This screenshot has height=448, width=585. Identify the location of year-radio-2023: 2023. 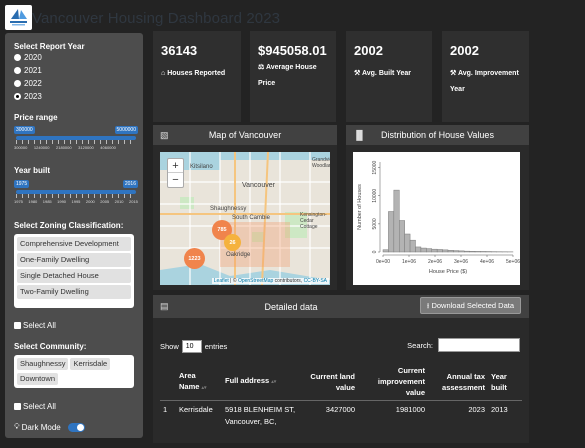
(28, 96).